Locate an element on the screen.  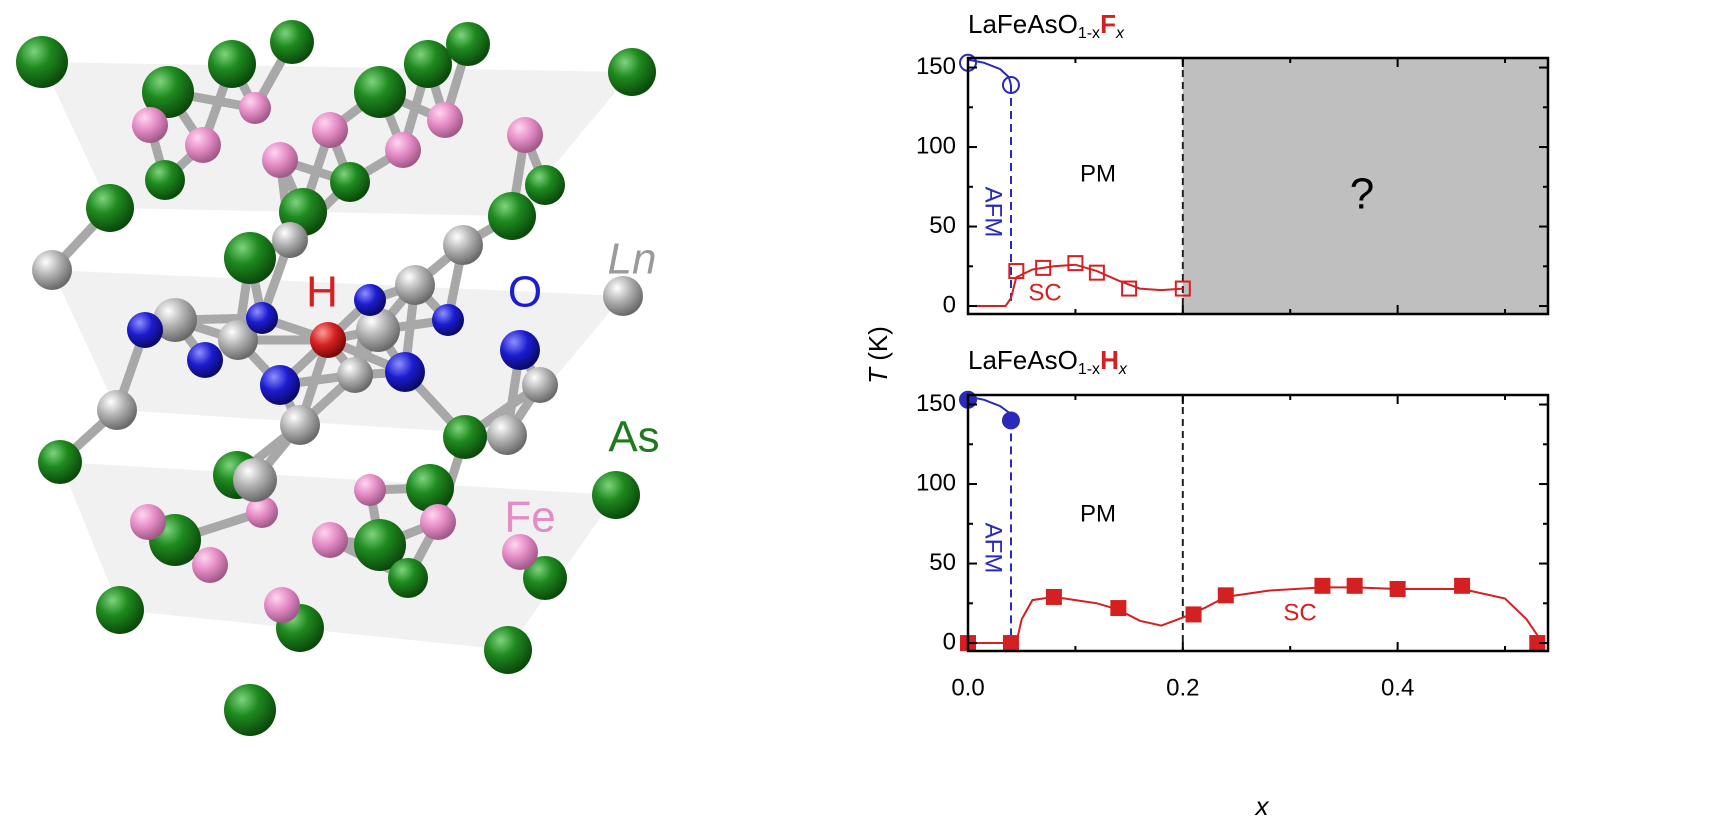
y-axis-label-symbol: T is located at coordinates (878, 375).